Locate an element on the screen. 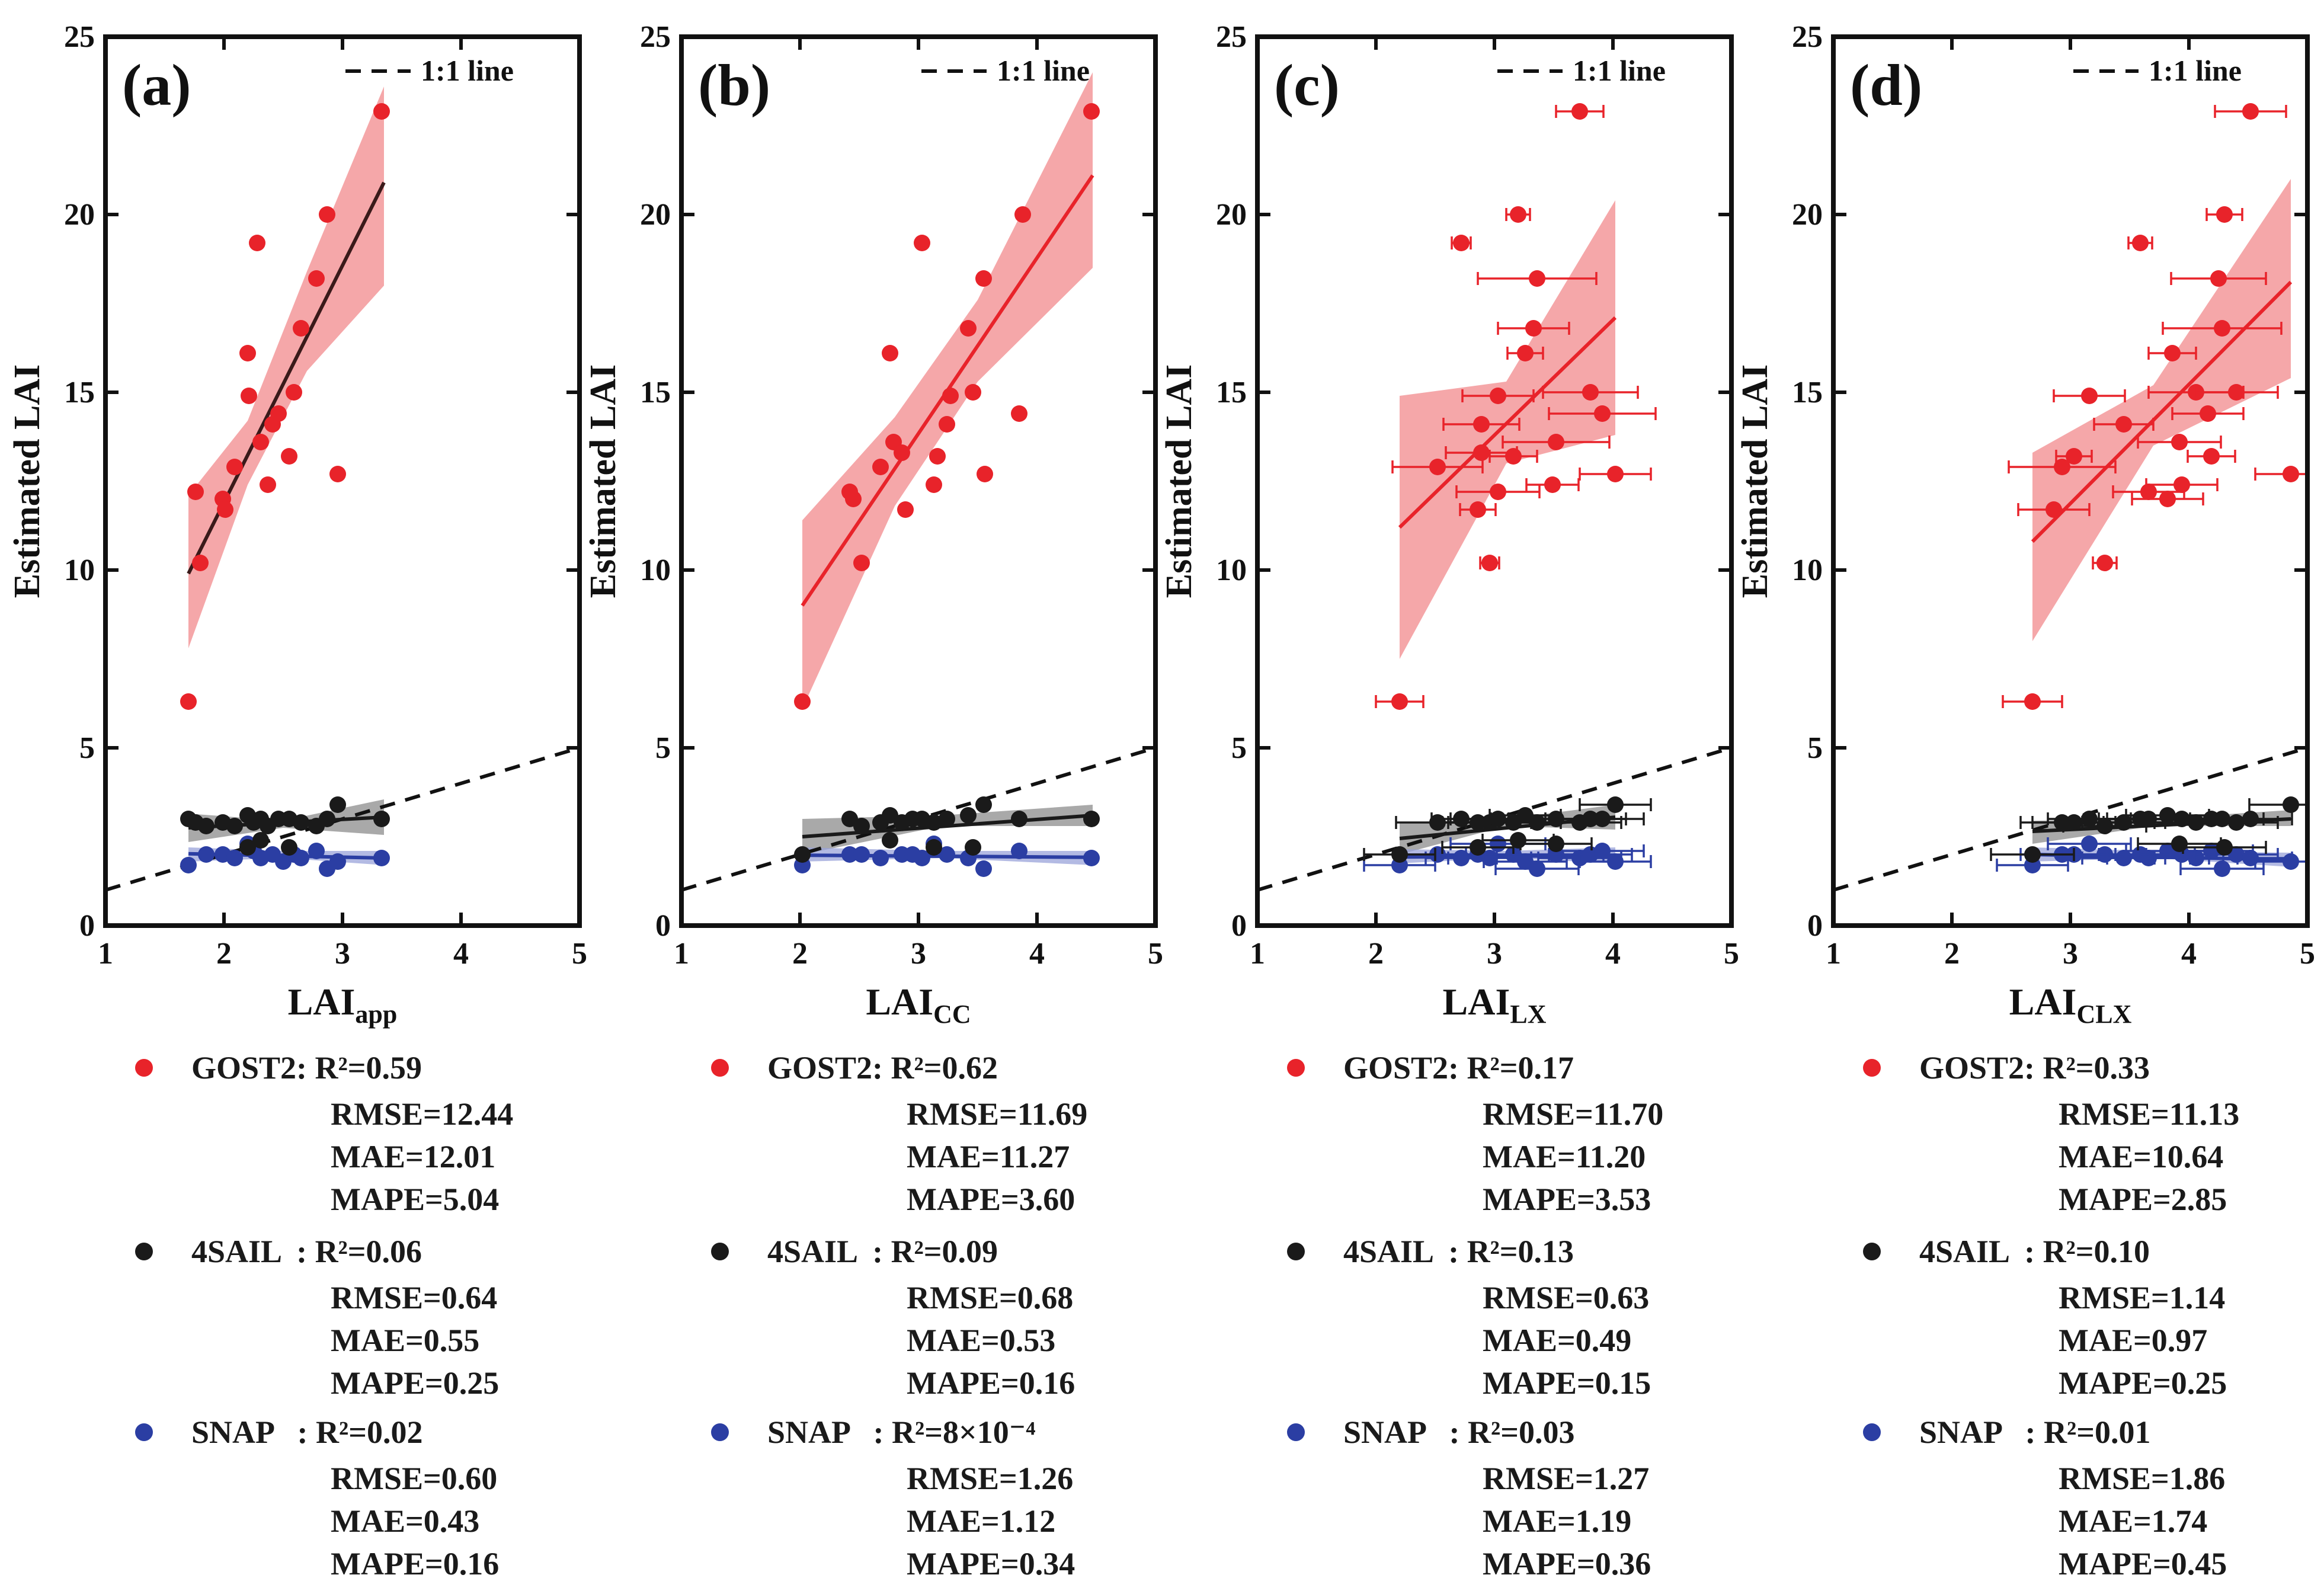 The height and width of the screenshot is (1594, 2324). plot-area is located at coordinates (342, 489).